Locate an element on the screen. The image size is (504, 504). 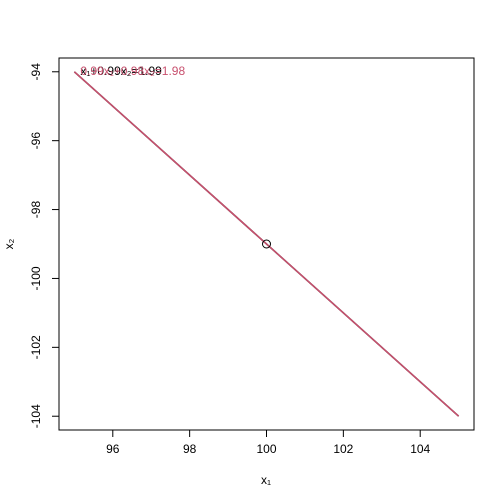
x-tick-label: 98 is located at coordinates (190, 449).